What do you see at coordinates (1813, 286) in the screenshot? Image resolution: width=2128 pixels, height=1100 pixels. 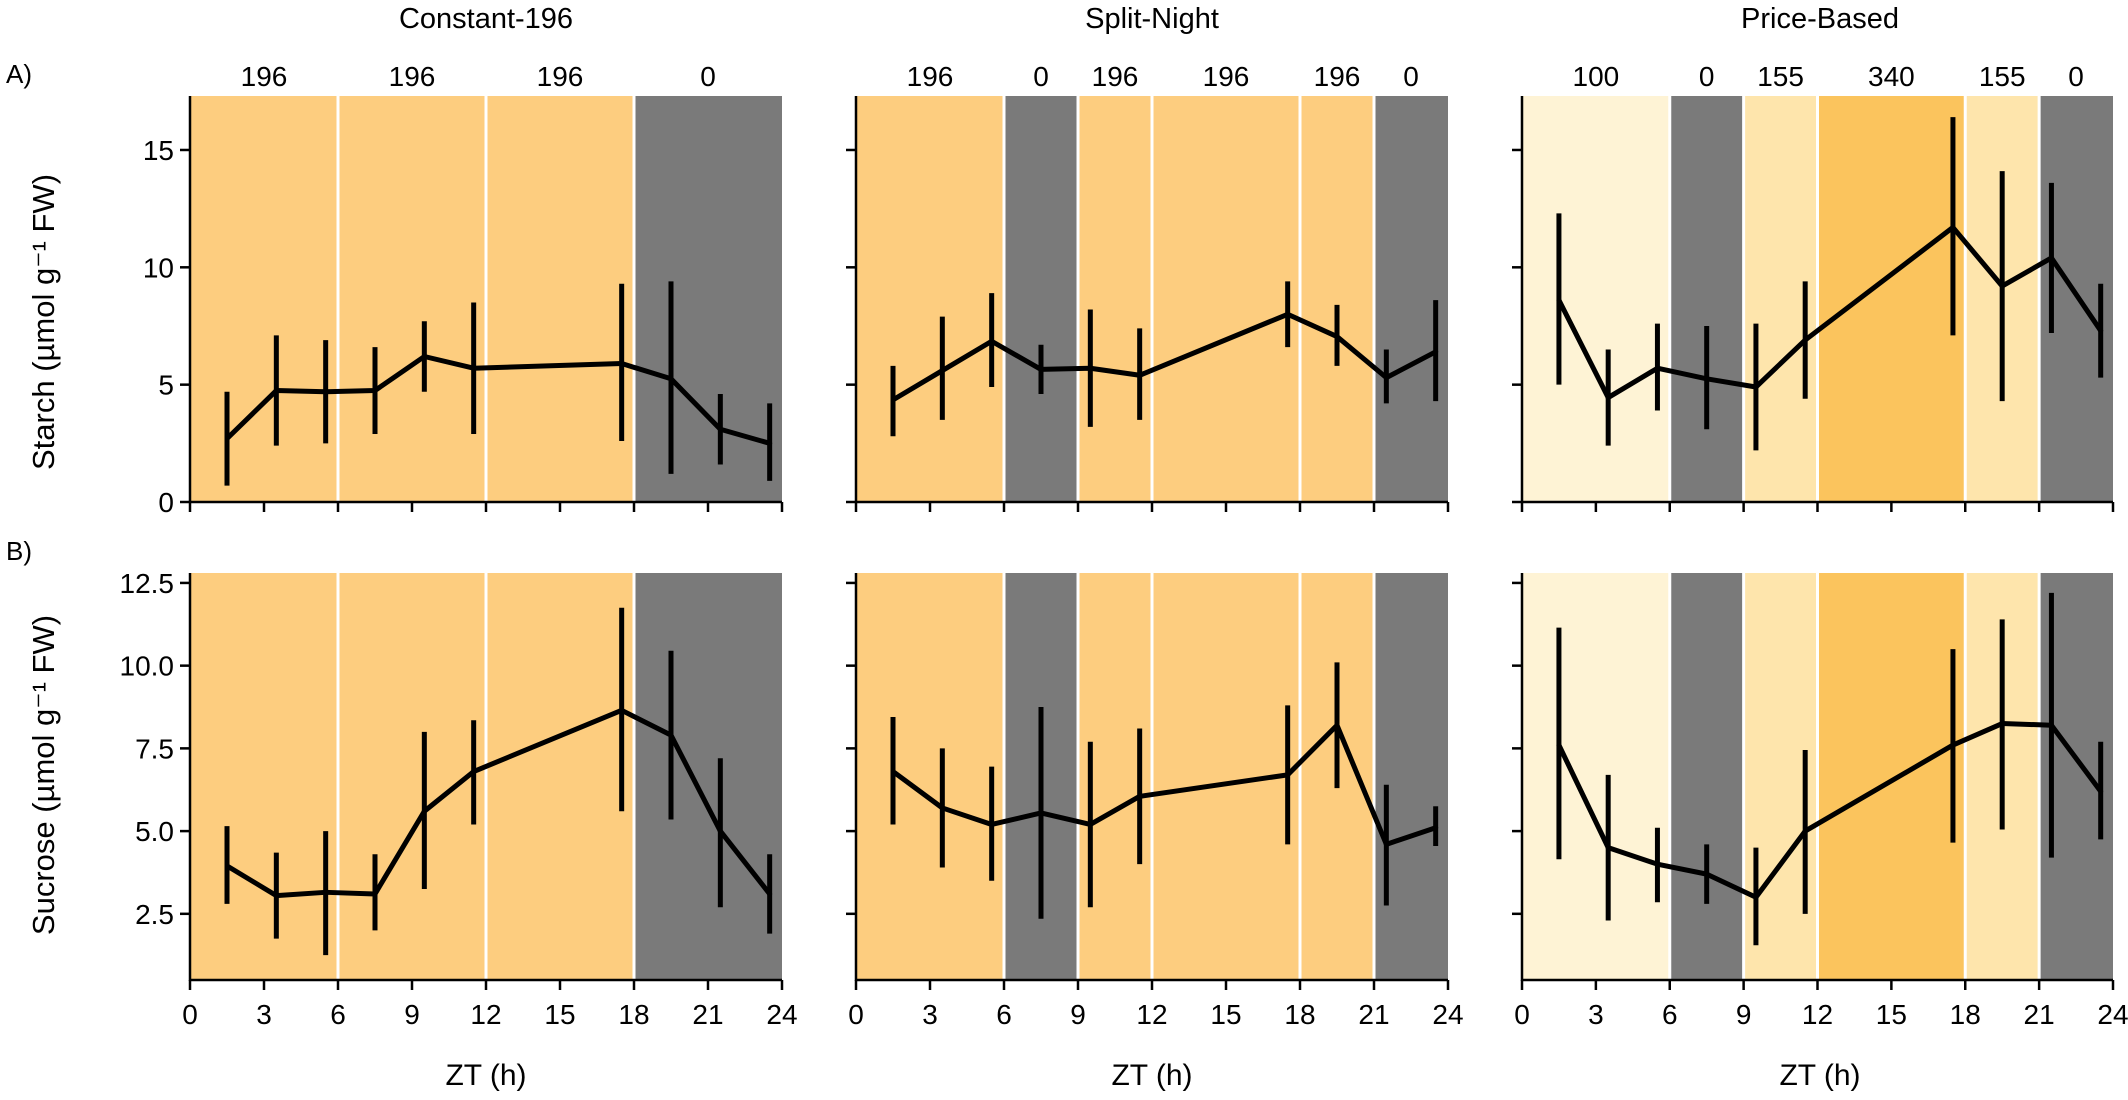 I see `panel-starch-price-based: 100 0 155 340 155 0` at bounding box center [1813, 286].